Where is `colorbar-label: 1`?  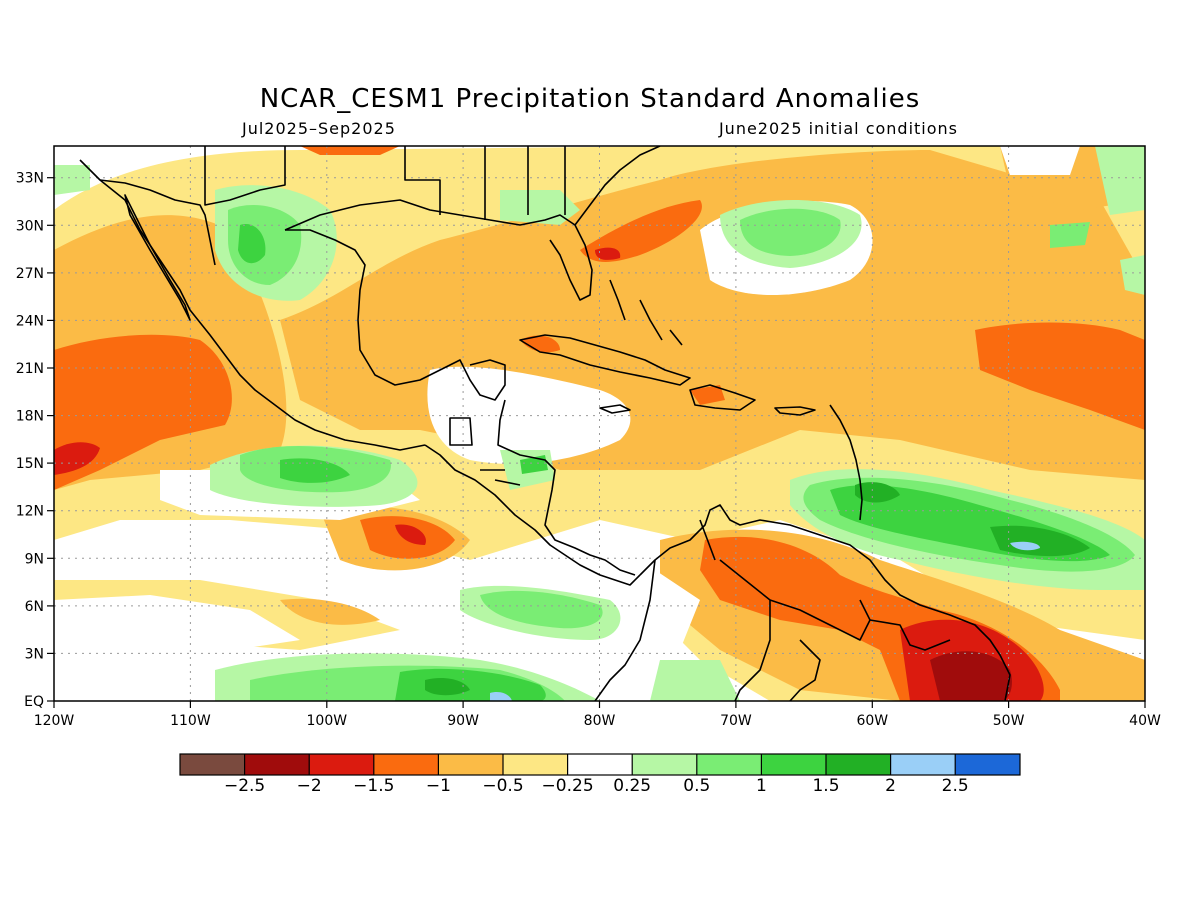
colorbar-label: 1 is located at coordinates (761, 786).